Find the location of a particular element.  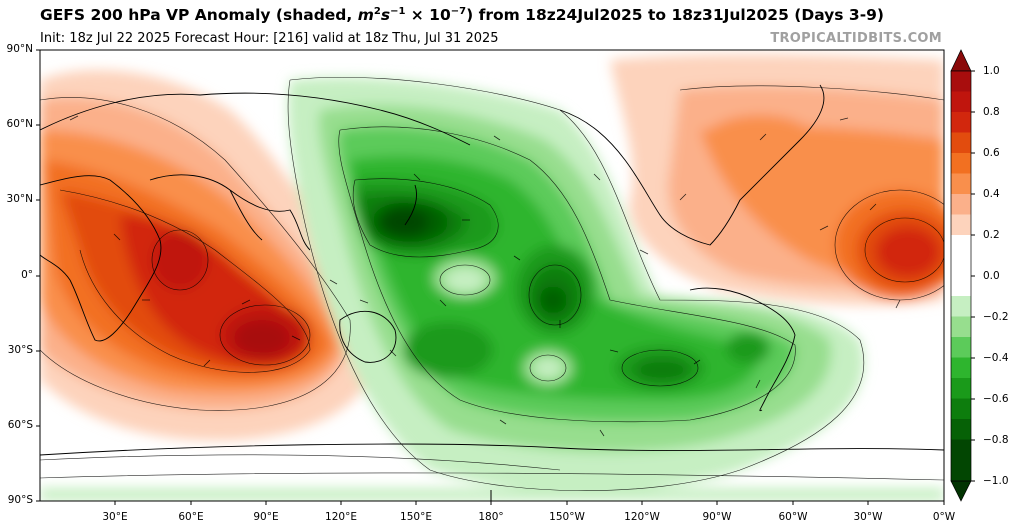

source-credit: TROPICALTIDBITS.COM is located at coordinates (856, 38).